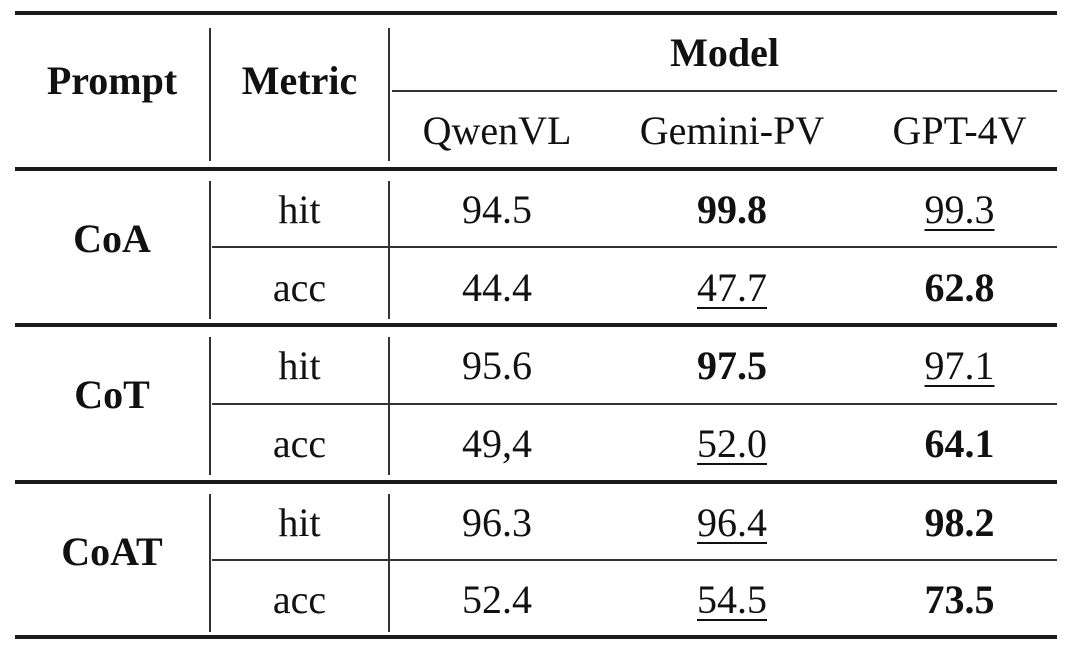 Image resolution: width=1080 pixels, height=652 pixels. I want to click on prompt-label-coa: CoA, so click(112, 238).